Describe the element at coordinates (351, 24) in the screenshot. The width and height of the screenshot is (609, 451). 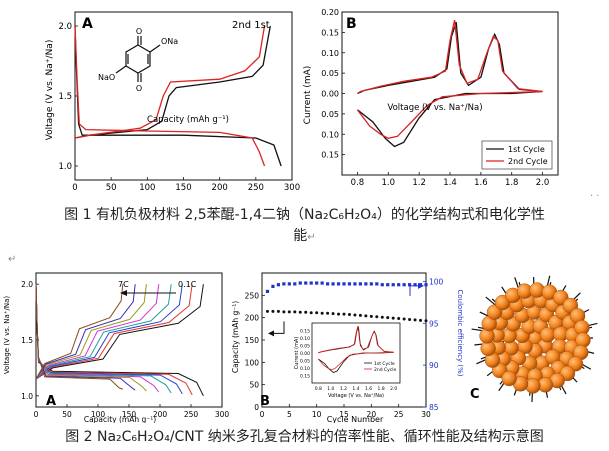
I see `fig1b-panel-label: B` at that location.